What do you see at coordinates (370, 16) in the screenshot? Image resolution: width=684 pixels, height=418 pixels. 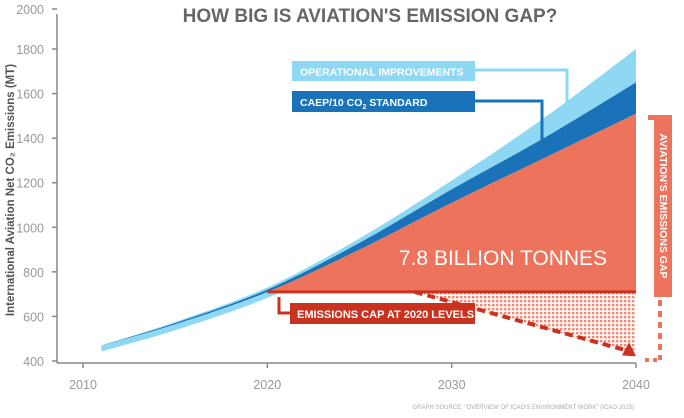 I see `chart-title: HOW BIG IS AVIATION'S EMISSION GAP?` at bounding box center [370, 16].